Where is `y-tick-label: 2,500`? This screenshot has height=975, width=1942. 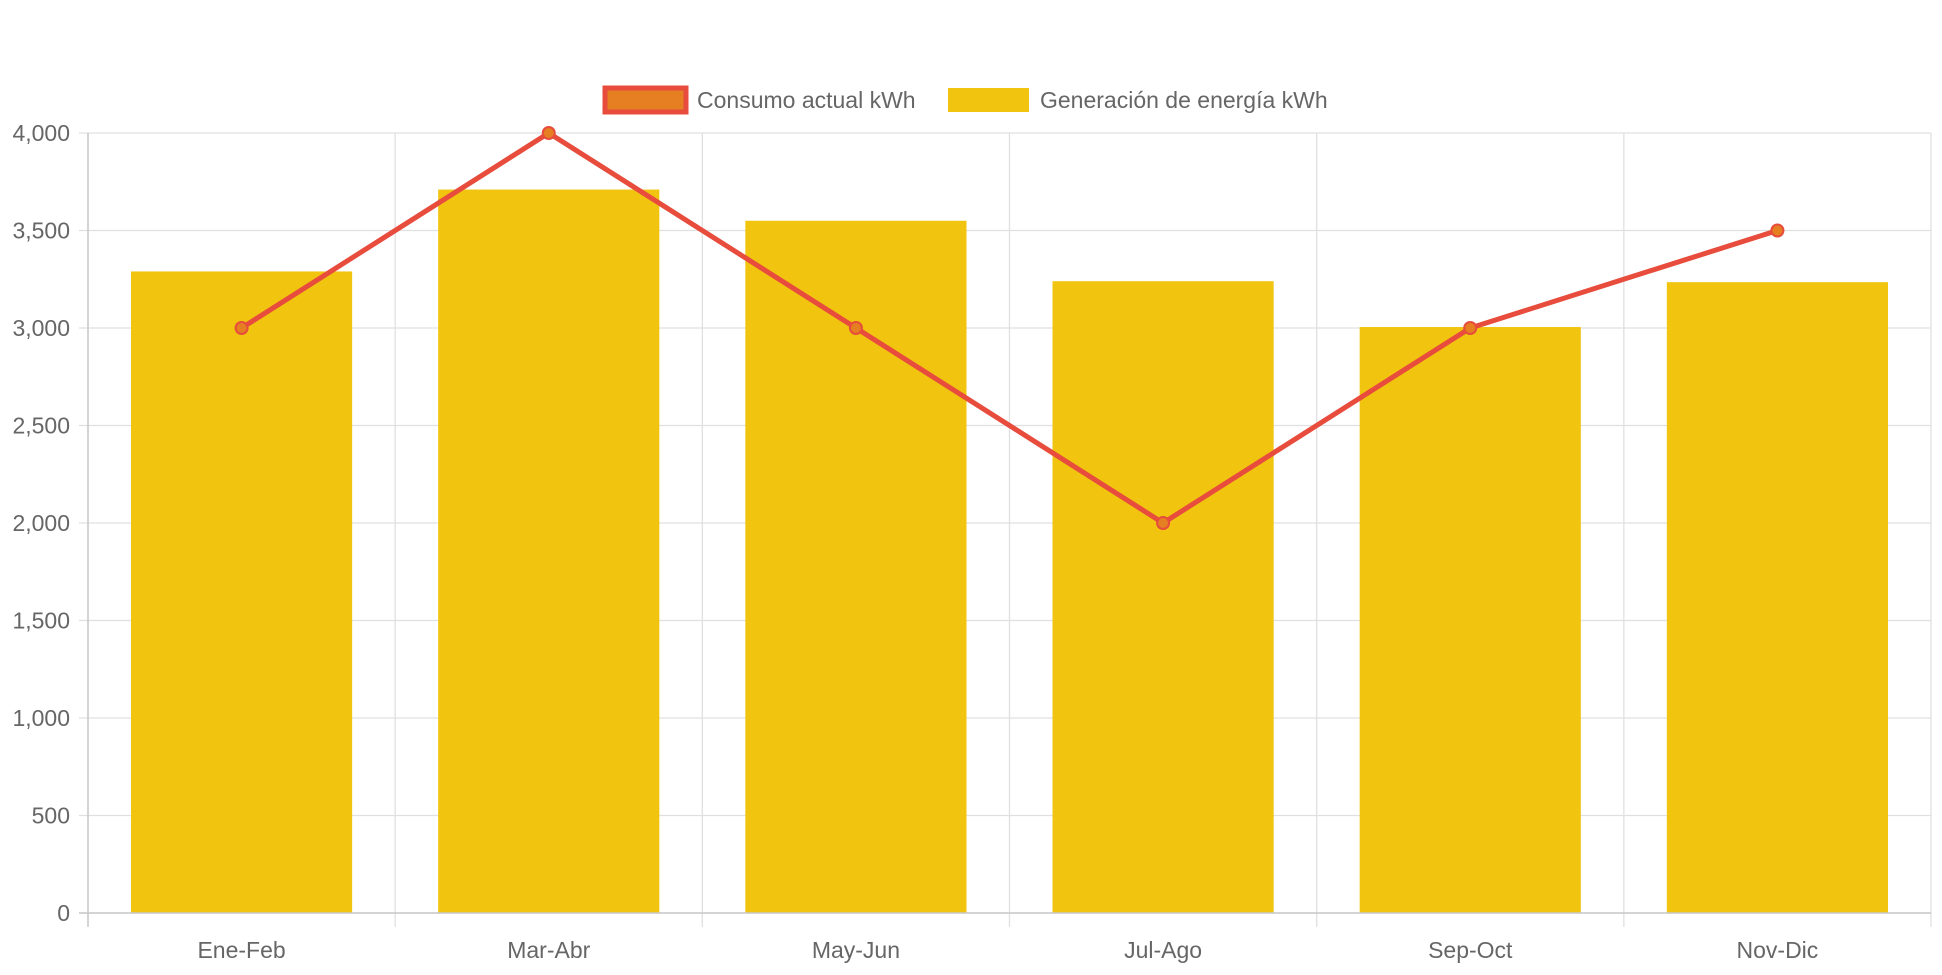
y-tick-label: 2,500 is located at coordinates (41, 426).